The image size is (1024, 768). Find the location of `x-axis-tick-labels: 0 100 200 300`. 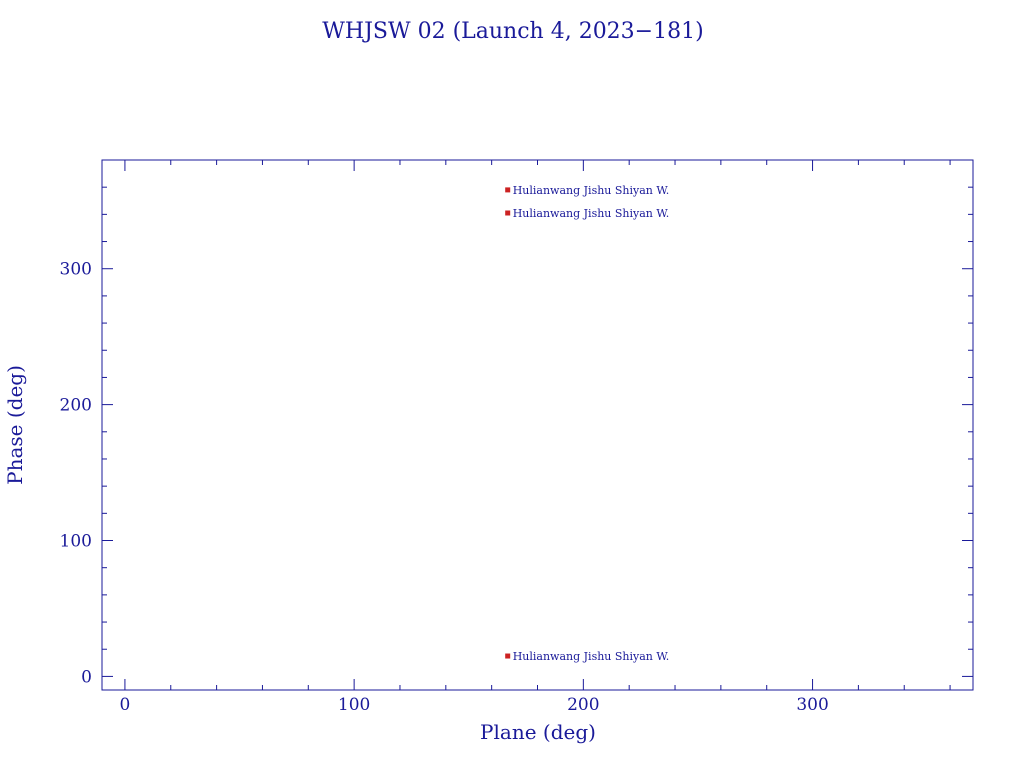

x-axis-tick-labels: 0 100 200 300 is located at coordinates (474, 705).